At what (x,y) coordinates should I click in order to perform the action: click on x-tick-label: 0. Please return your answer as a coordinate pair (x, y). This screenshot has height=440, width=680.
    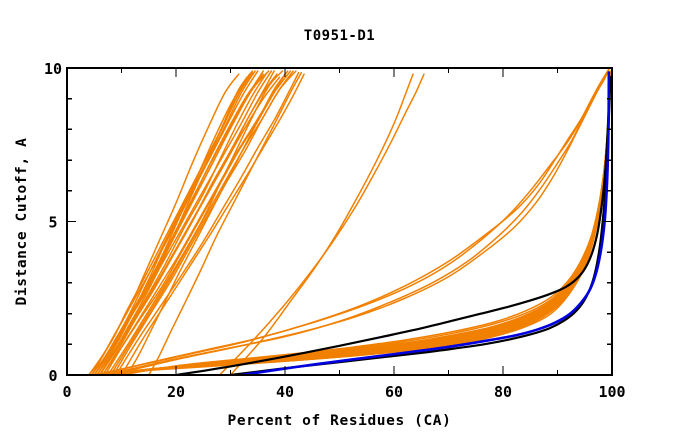
    Looking at the image, I should click on (66, 392).